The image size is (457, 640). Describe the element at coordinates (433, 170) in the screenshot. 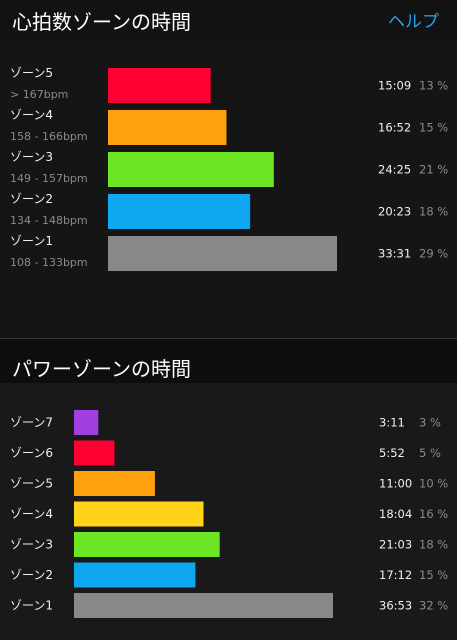

I see `zone-percent-label: 21 %` at that location.